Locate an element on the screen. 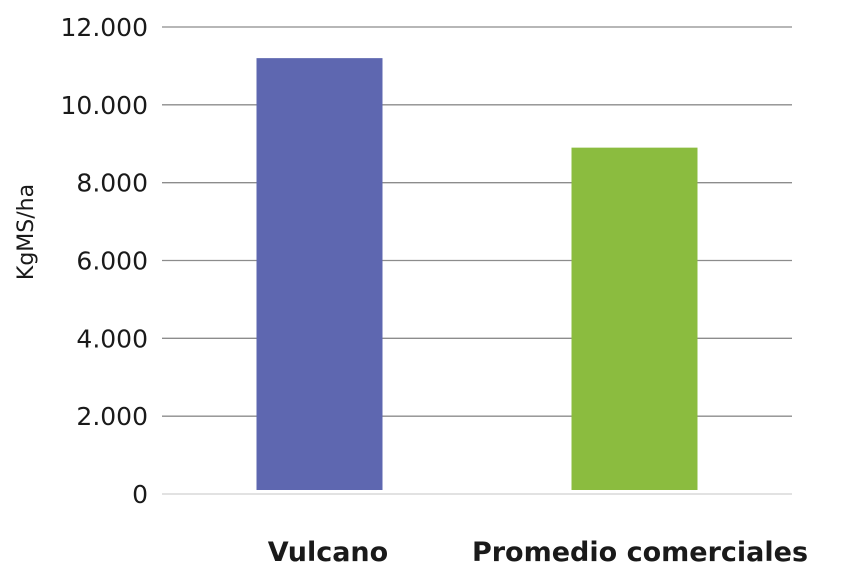  bar-vulcano is located at coordinates (319, 274).